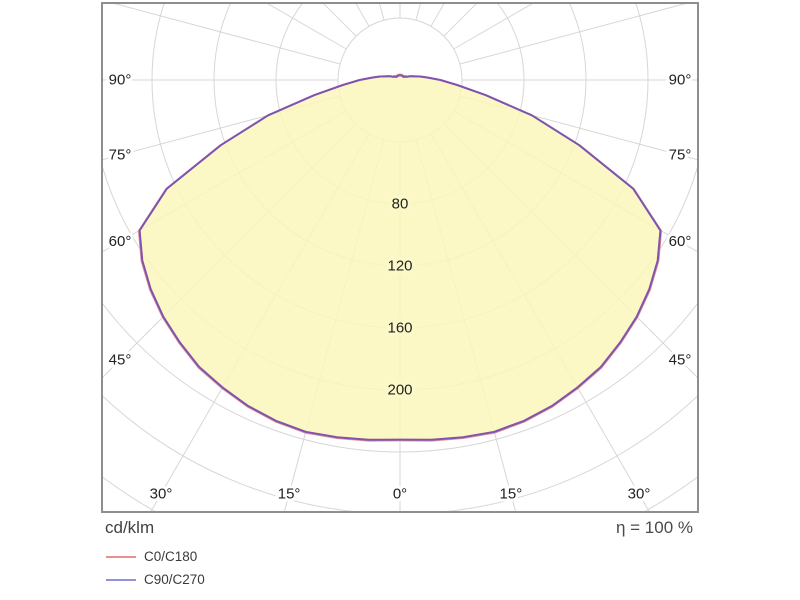 This screenshot has width=800, height=600. What do you see at coordinates (120, 241) in the screenshot?
I see `angle-label-left: 60°` at bounding box center [120, 241].